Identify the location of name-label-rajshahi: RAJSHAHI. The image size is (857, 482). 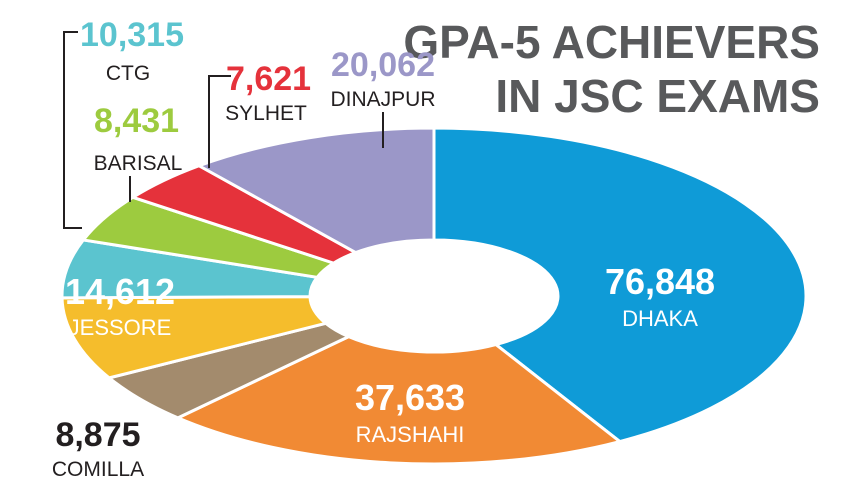
(410, 434).